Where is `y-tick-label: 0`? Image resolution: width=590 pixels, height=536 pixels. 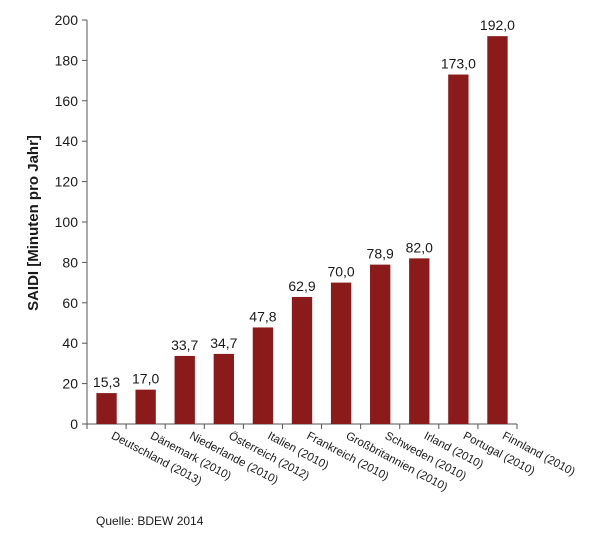 y-tick-label: 0 is located at coordinates (74, 424).